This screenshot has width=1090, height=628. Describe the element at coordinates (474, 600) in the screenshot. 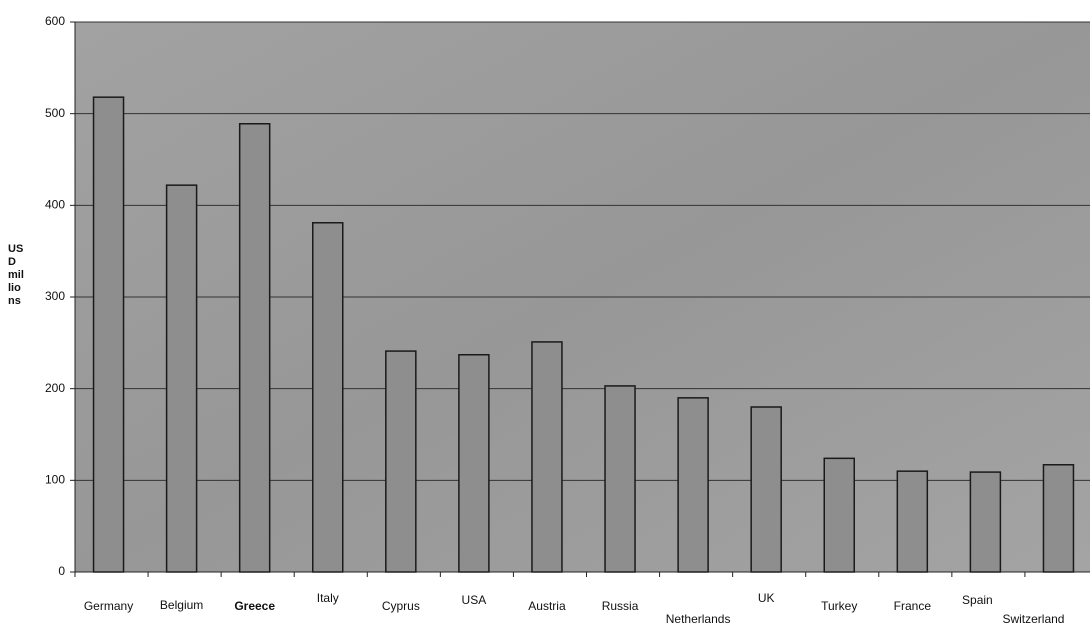

I see `x-tick-label: USA` at that location.